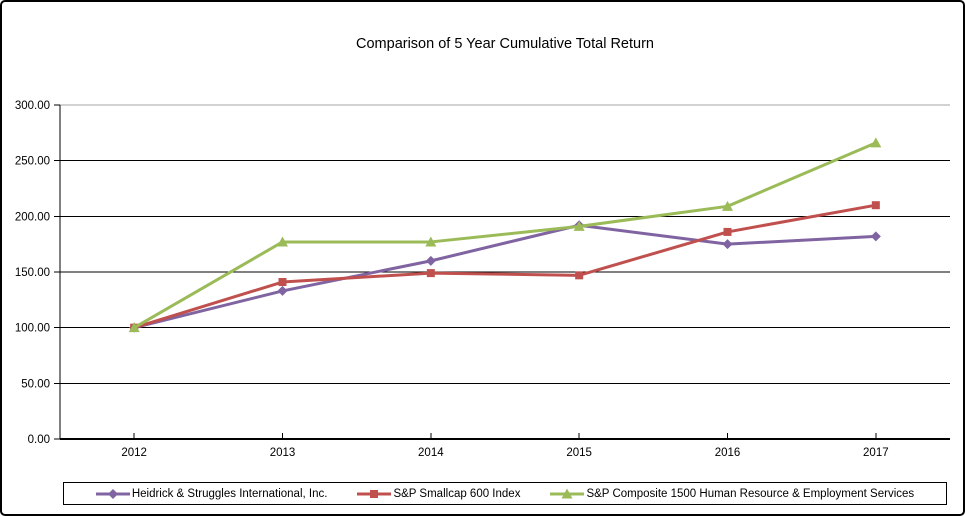 The image size is (965, 516). Describe the element at coordinates (579, 453) in the screenshot. I see `svg-text: 2015` at that location.